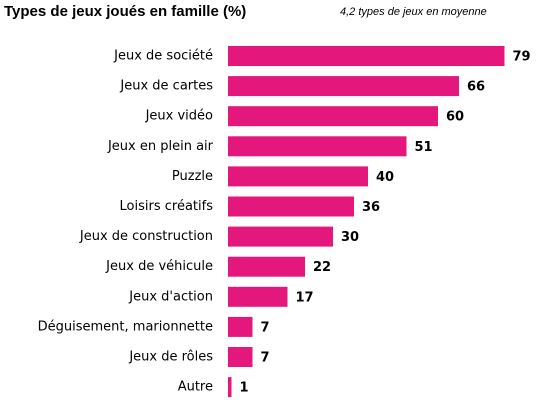 The image size is (541, 410). What do you see at coordinates (192, 176) in the screenshot?
I see `category-label: Puzzle` at bounding box center [192, 176].